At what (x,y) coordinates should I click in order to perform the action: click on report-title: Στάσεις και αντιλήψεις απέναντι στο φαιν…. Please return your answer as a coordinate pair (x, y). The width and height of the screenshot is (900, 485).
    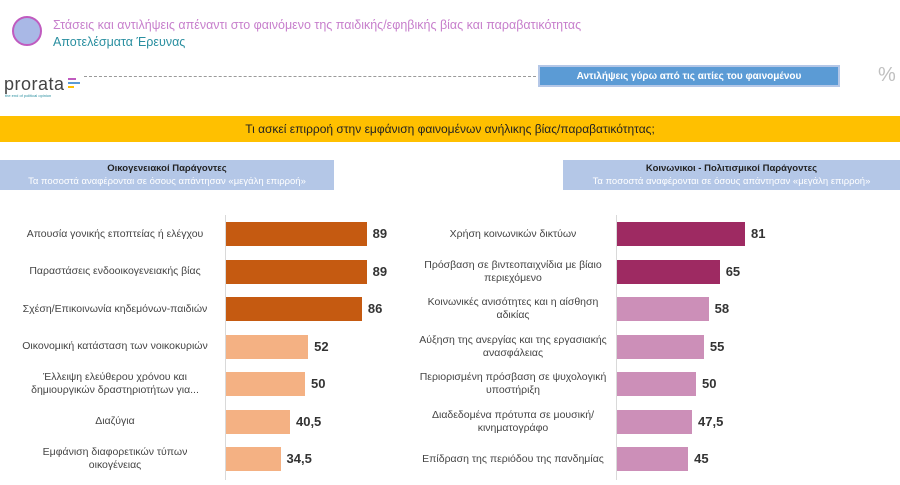
    Looking at the image, I should click on (317, 25).